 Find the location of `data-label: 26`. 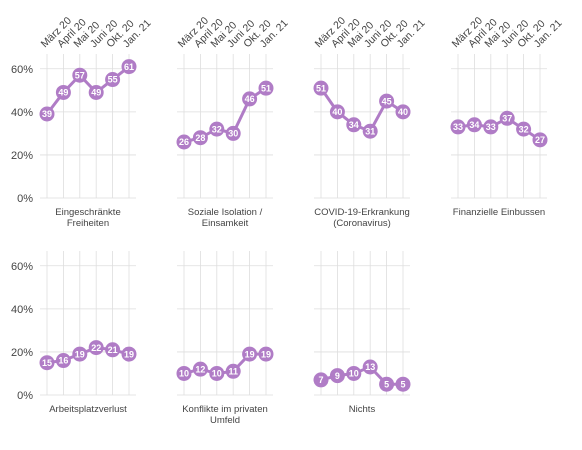

data-label: 26 is located at coordinates (184, 142).